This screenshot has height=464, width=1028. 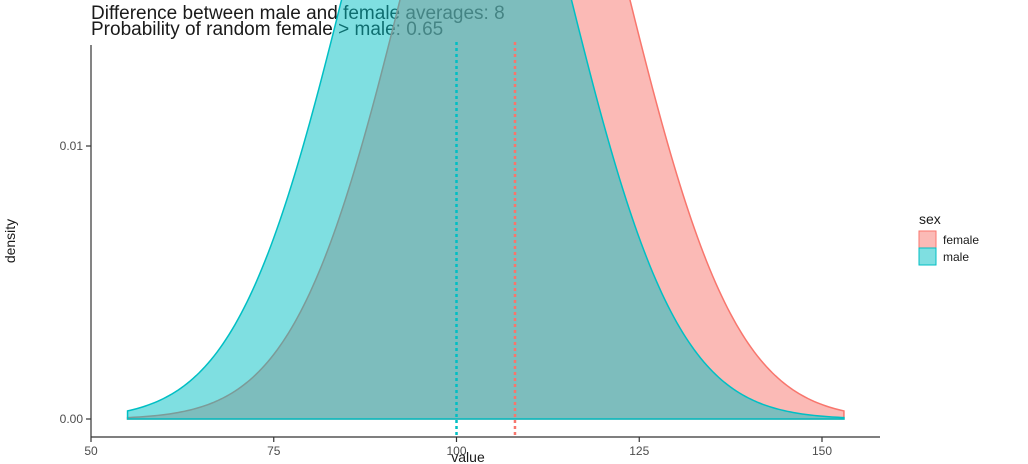 What do you see at coordinates (639, 451) in the screenshot?
I see `x-tick-label: 125` at bounding box center [639, 451].